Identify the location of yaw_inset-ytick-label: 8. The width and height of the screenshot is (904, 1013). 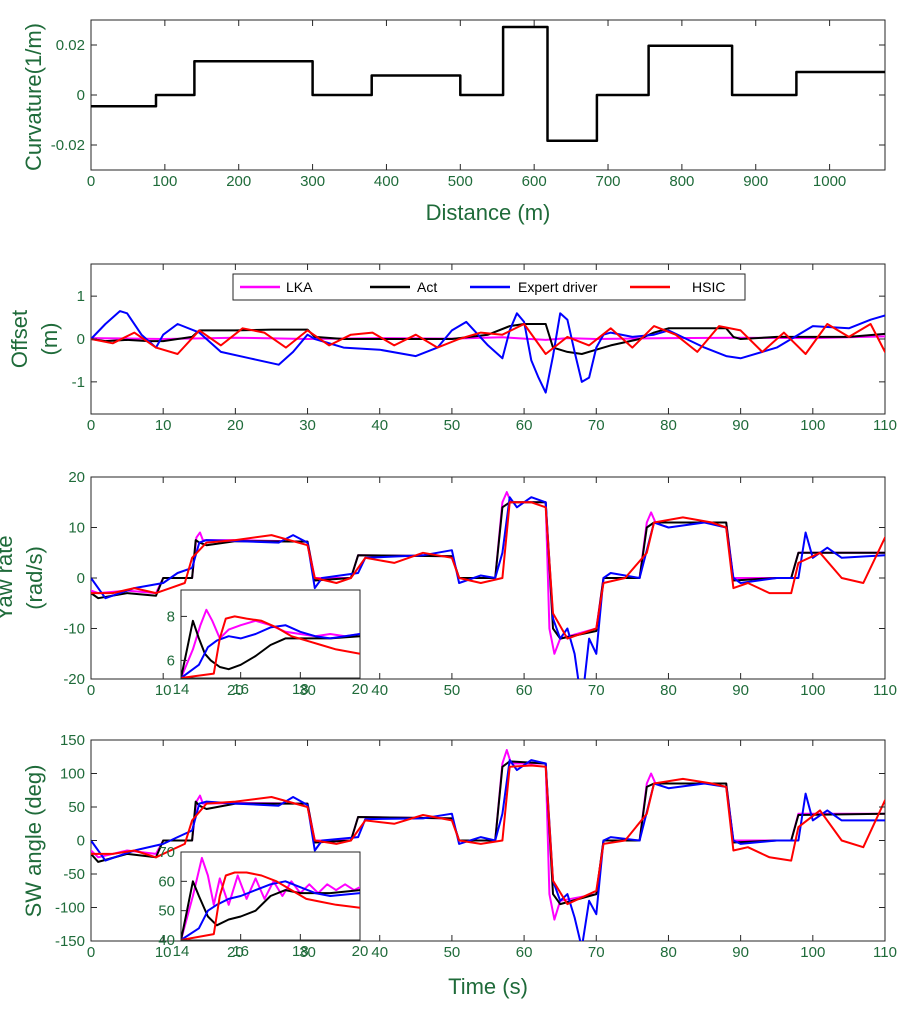
(171, 616).